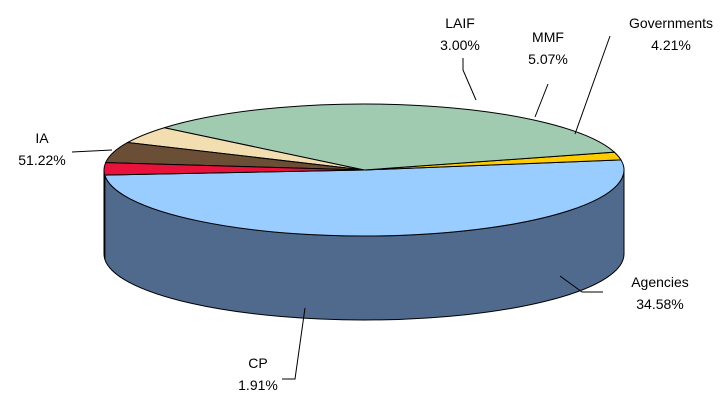  I want to click on label-ia-value: 51.22%, so click(41, 160).